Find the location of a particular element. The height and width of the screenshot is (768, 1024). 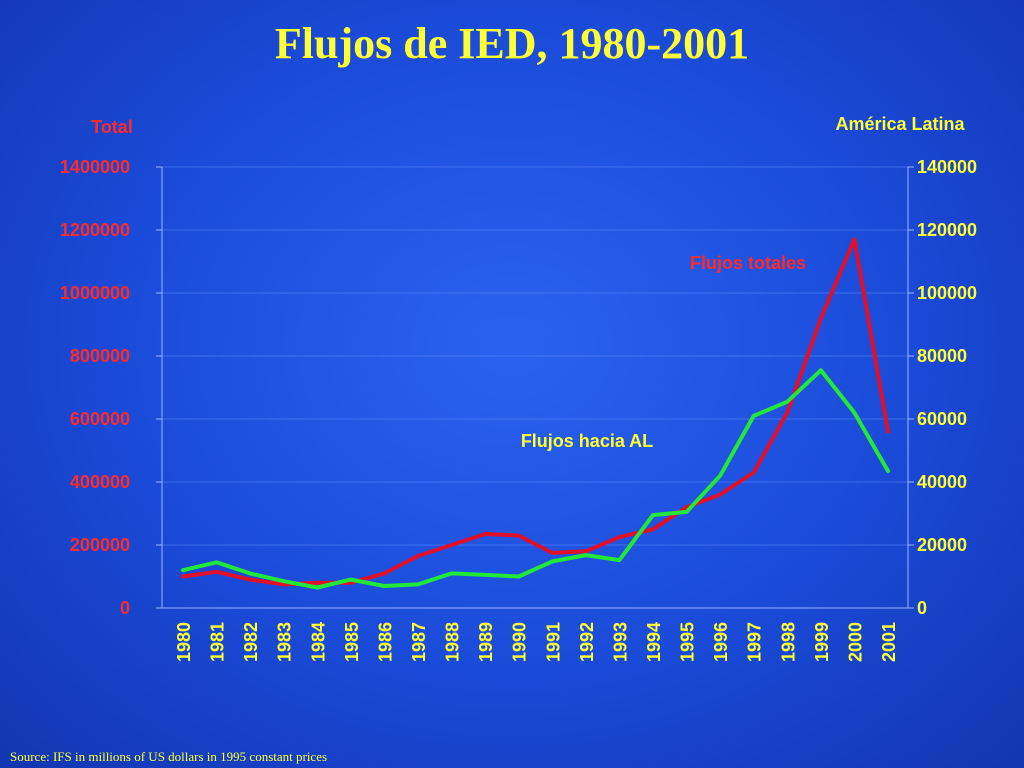

right-tick-label: 20000 is located at coordinates (942, 545).